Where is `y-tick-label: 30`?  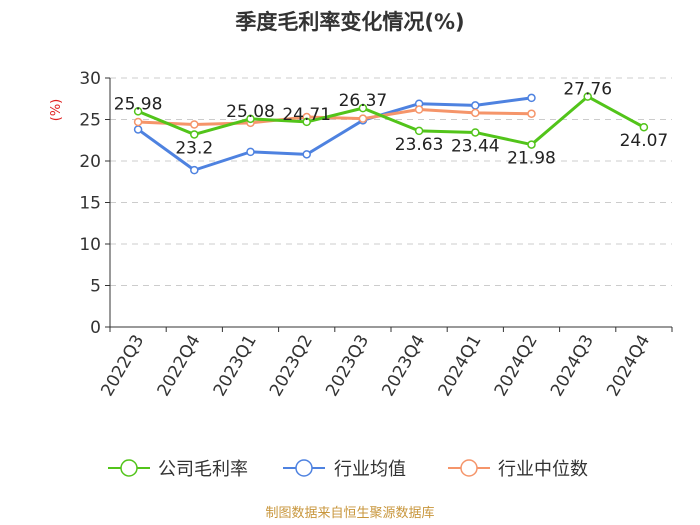 y-tick-label: 30 is located at coordinates (90, 79).